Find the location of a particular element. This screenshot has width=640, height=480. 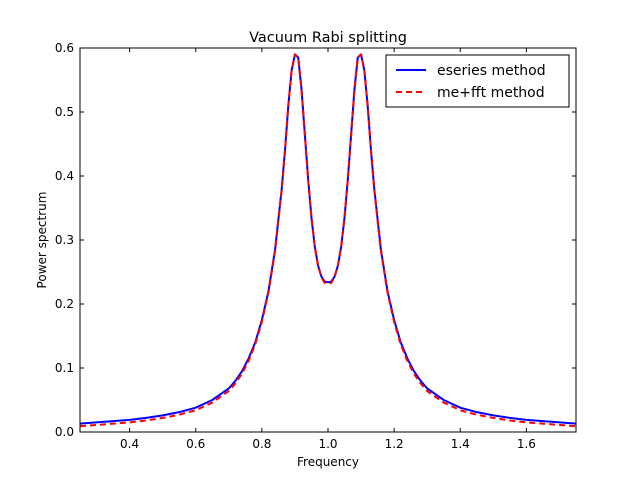

y-tick-label: 0.6 is located at coordinates (64, 48).